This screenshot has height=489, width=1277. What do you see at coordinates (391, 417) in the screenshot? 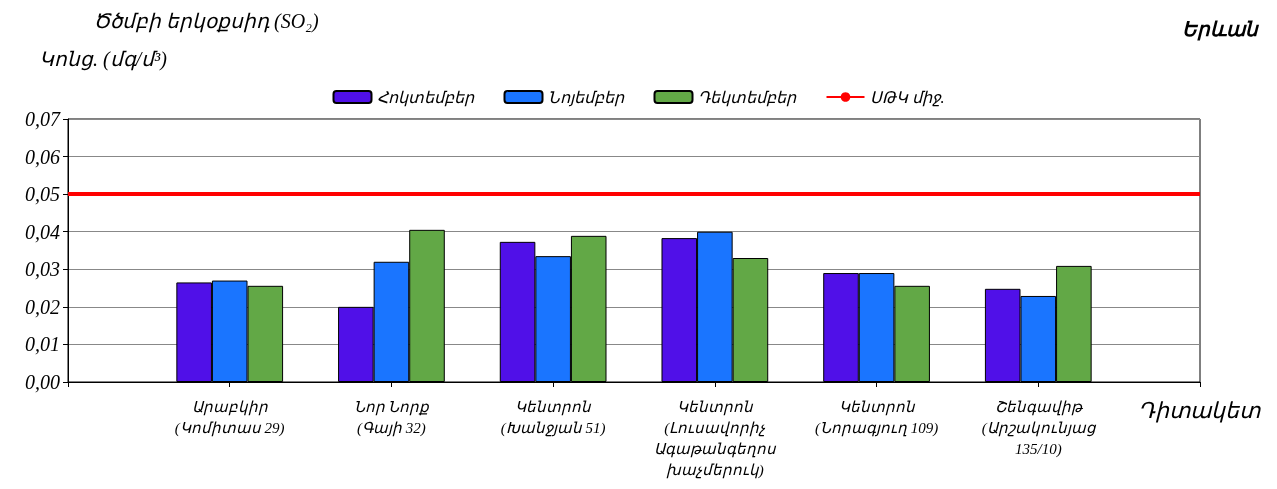
I see `x-tick-label: Նոր Նորք (Գայի 32)` at bounding box center [391, 417].